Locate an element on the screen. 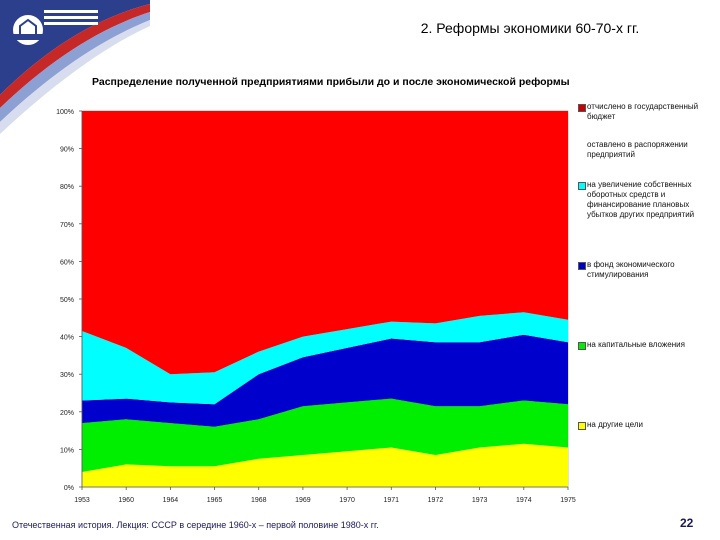 This screenshot has width=720, height=540. x-tick-label: 1965 is located at coordinates (215, 500).